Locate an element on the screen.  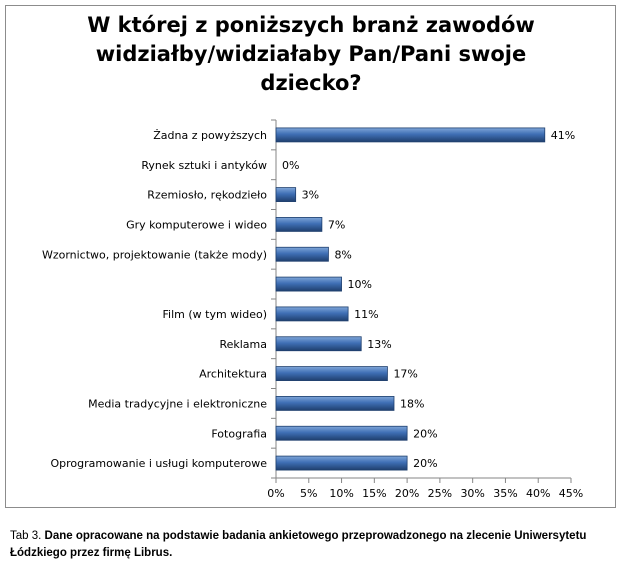
category-label: Oprogramowanie i usługi komputerowe is located at coordinates (159, 463).